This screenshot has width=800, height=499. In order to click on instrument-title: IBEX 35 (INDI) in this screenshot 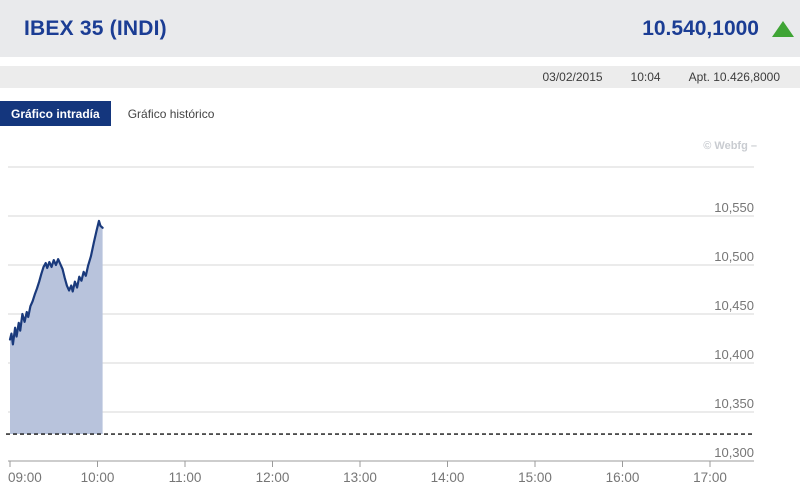, I will do `click(95, 28)`.